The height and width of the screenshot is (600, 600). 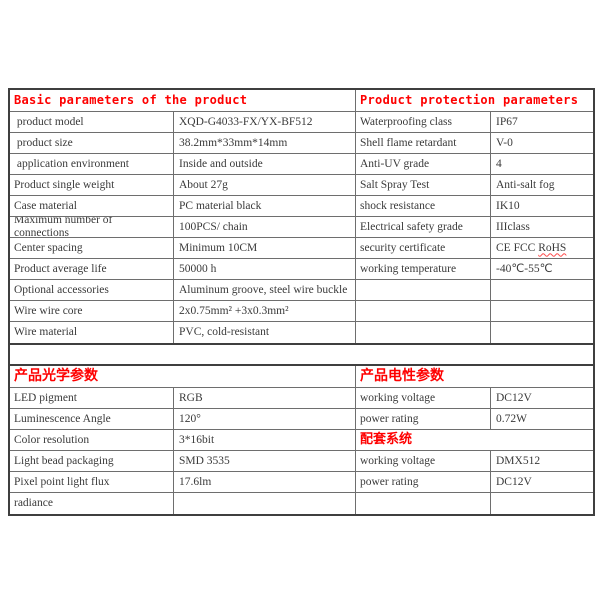 What do you see at coordinates (474, 377) in the screenshot?
I see `table-header-right: 产品电性参数` at bounding box center [474, 377].